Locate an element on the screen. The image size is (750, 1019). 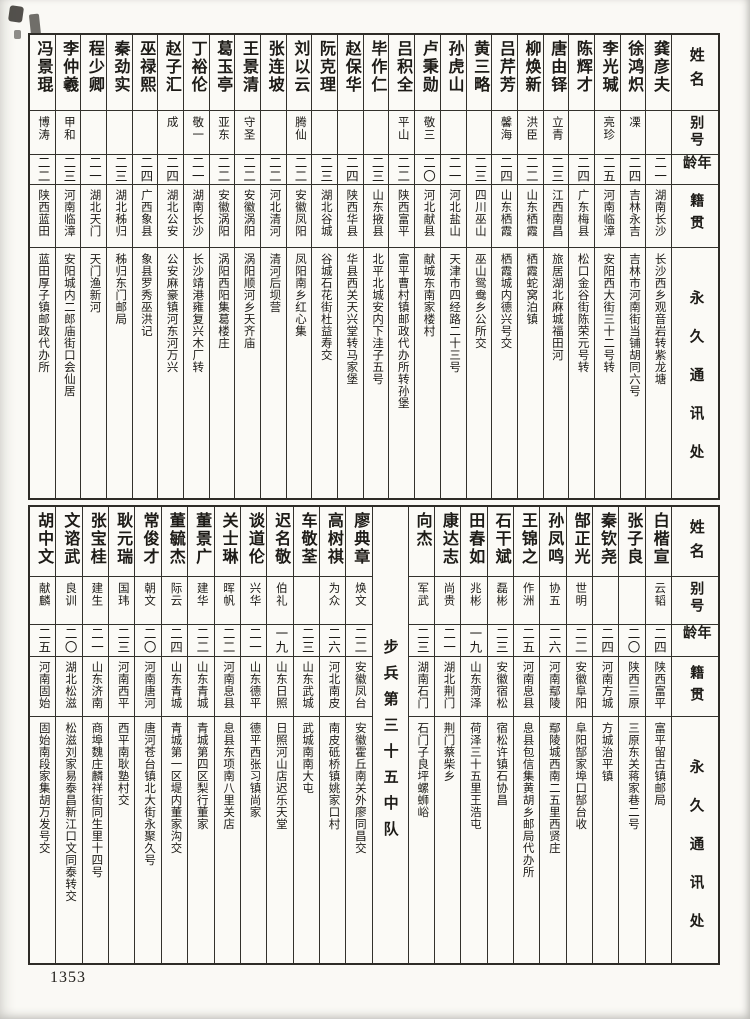
person-address: 荷泽三十五里王浩屯 is located at coordinates (474, 776).